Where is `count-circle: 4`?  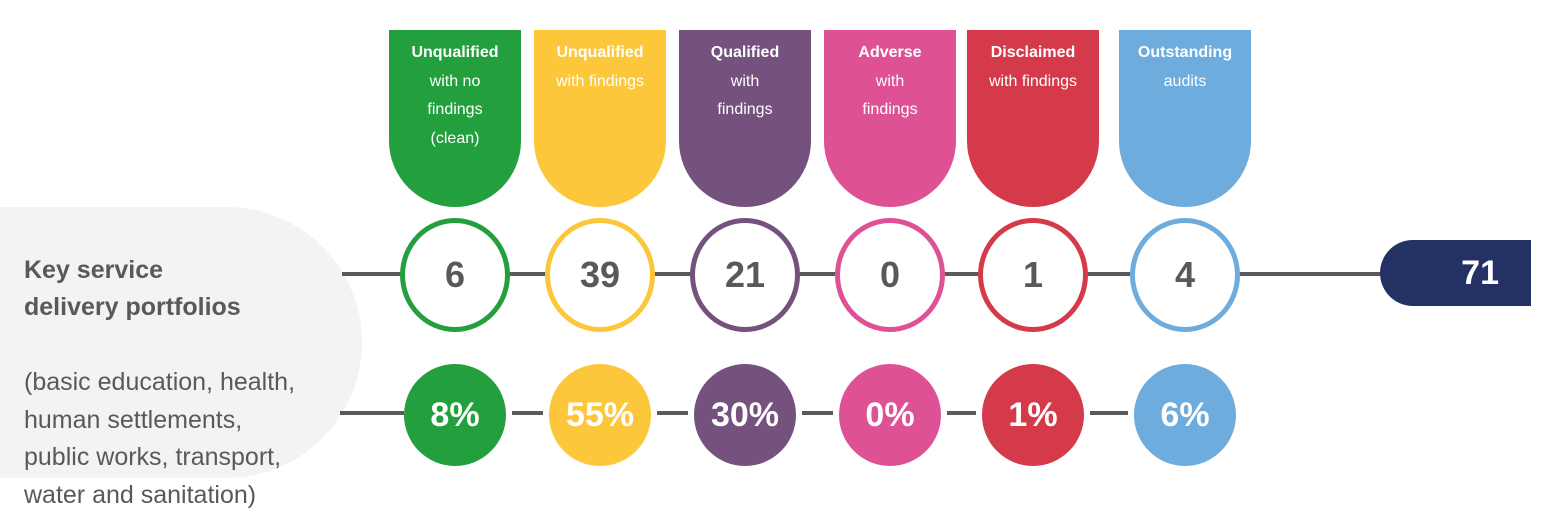
count-circle: 4 is located at coordinates (1185, 275).